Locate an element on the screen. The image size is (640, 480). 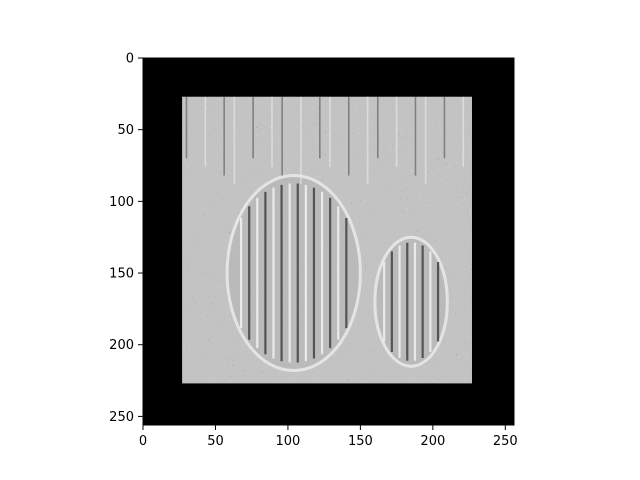
y-tick-label: 0 is located at coordinates (130, 59).